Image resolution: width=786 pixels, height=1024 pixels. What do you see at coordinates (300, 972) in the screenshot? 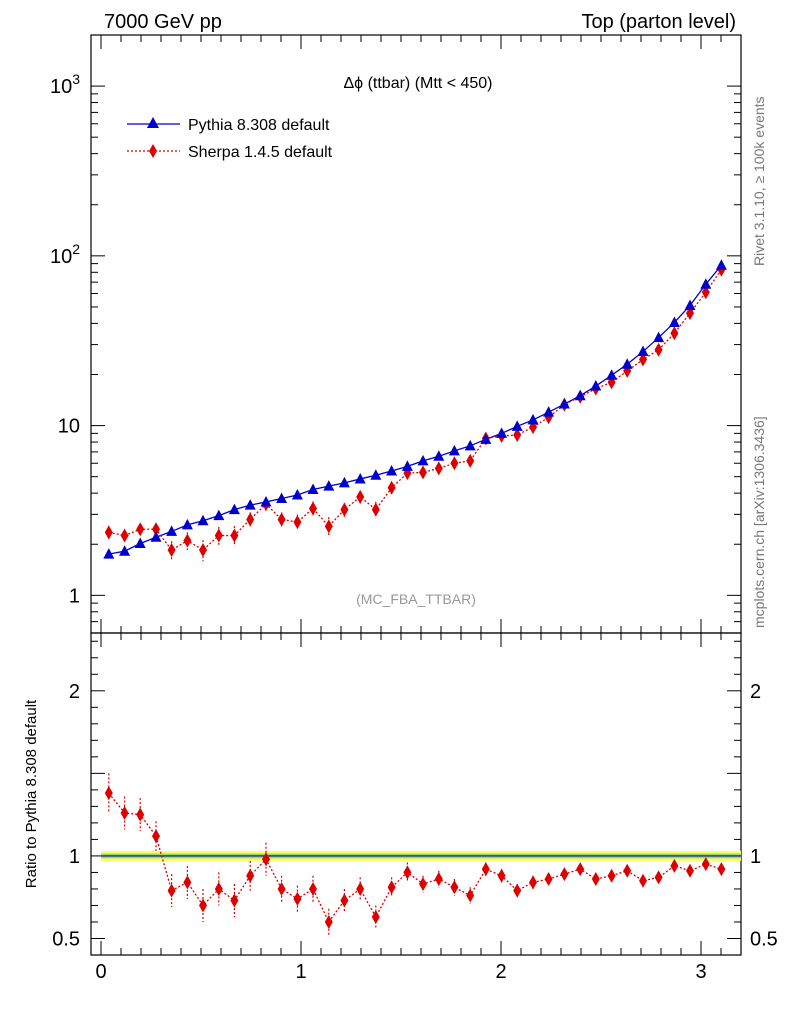
I see `x-tick-label: 1` at bounding box center [300, 972].